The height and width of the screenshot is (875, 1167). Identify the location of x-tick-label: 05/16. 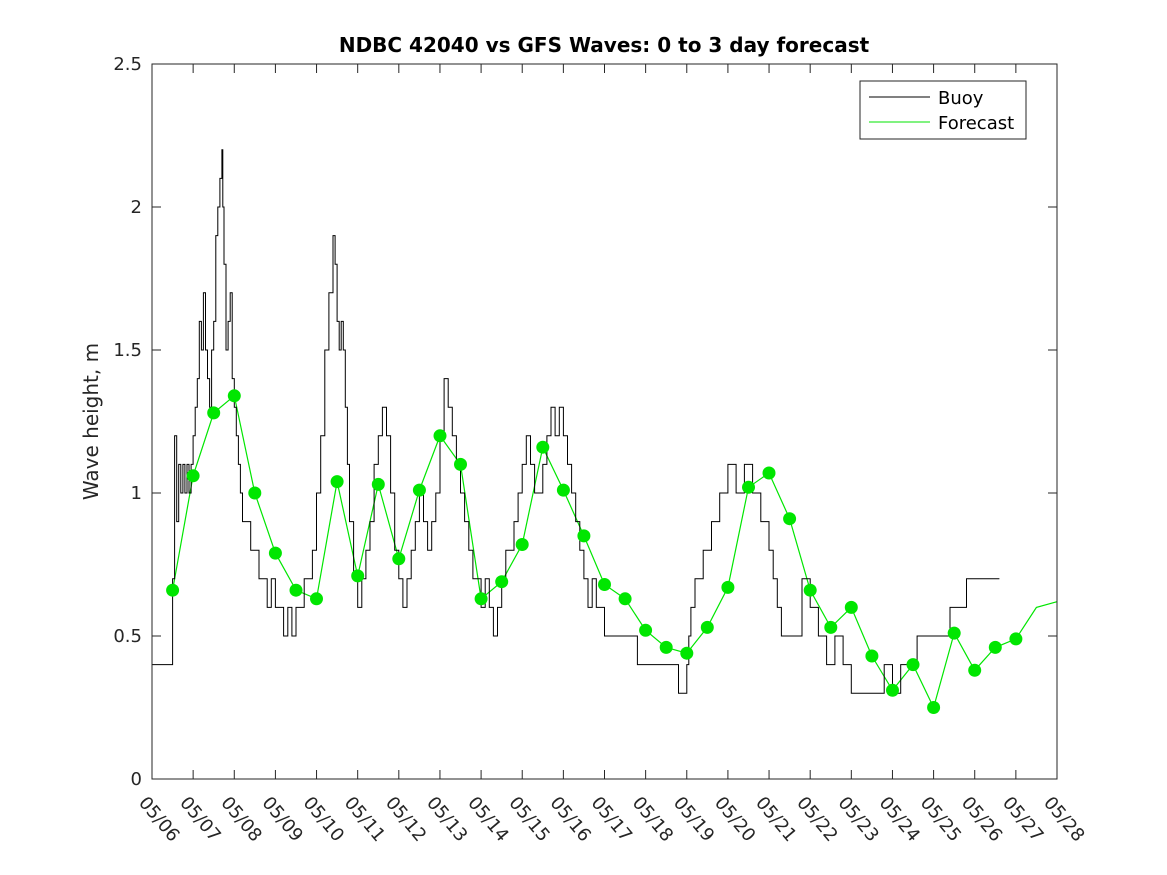
(570, 819).